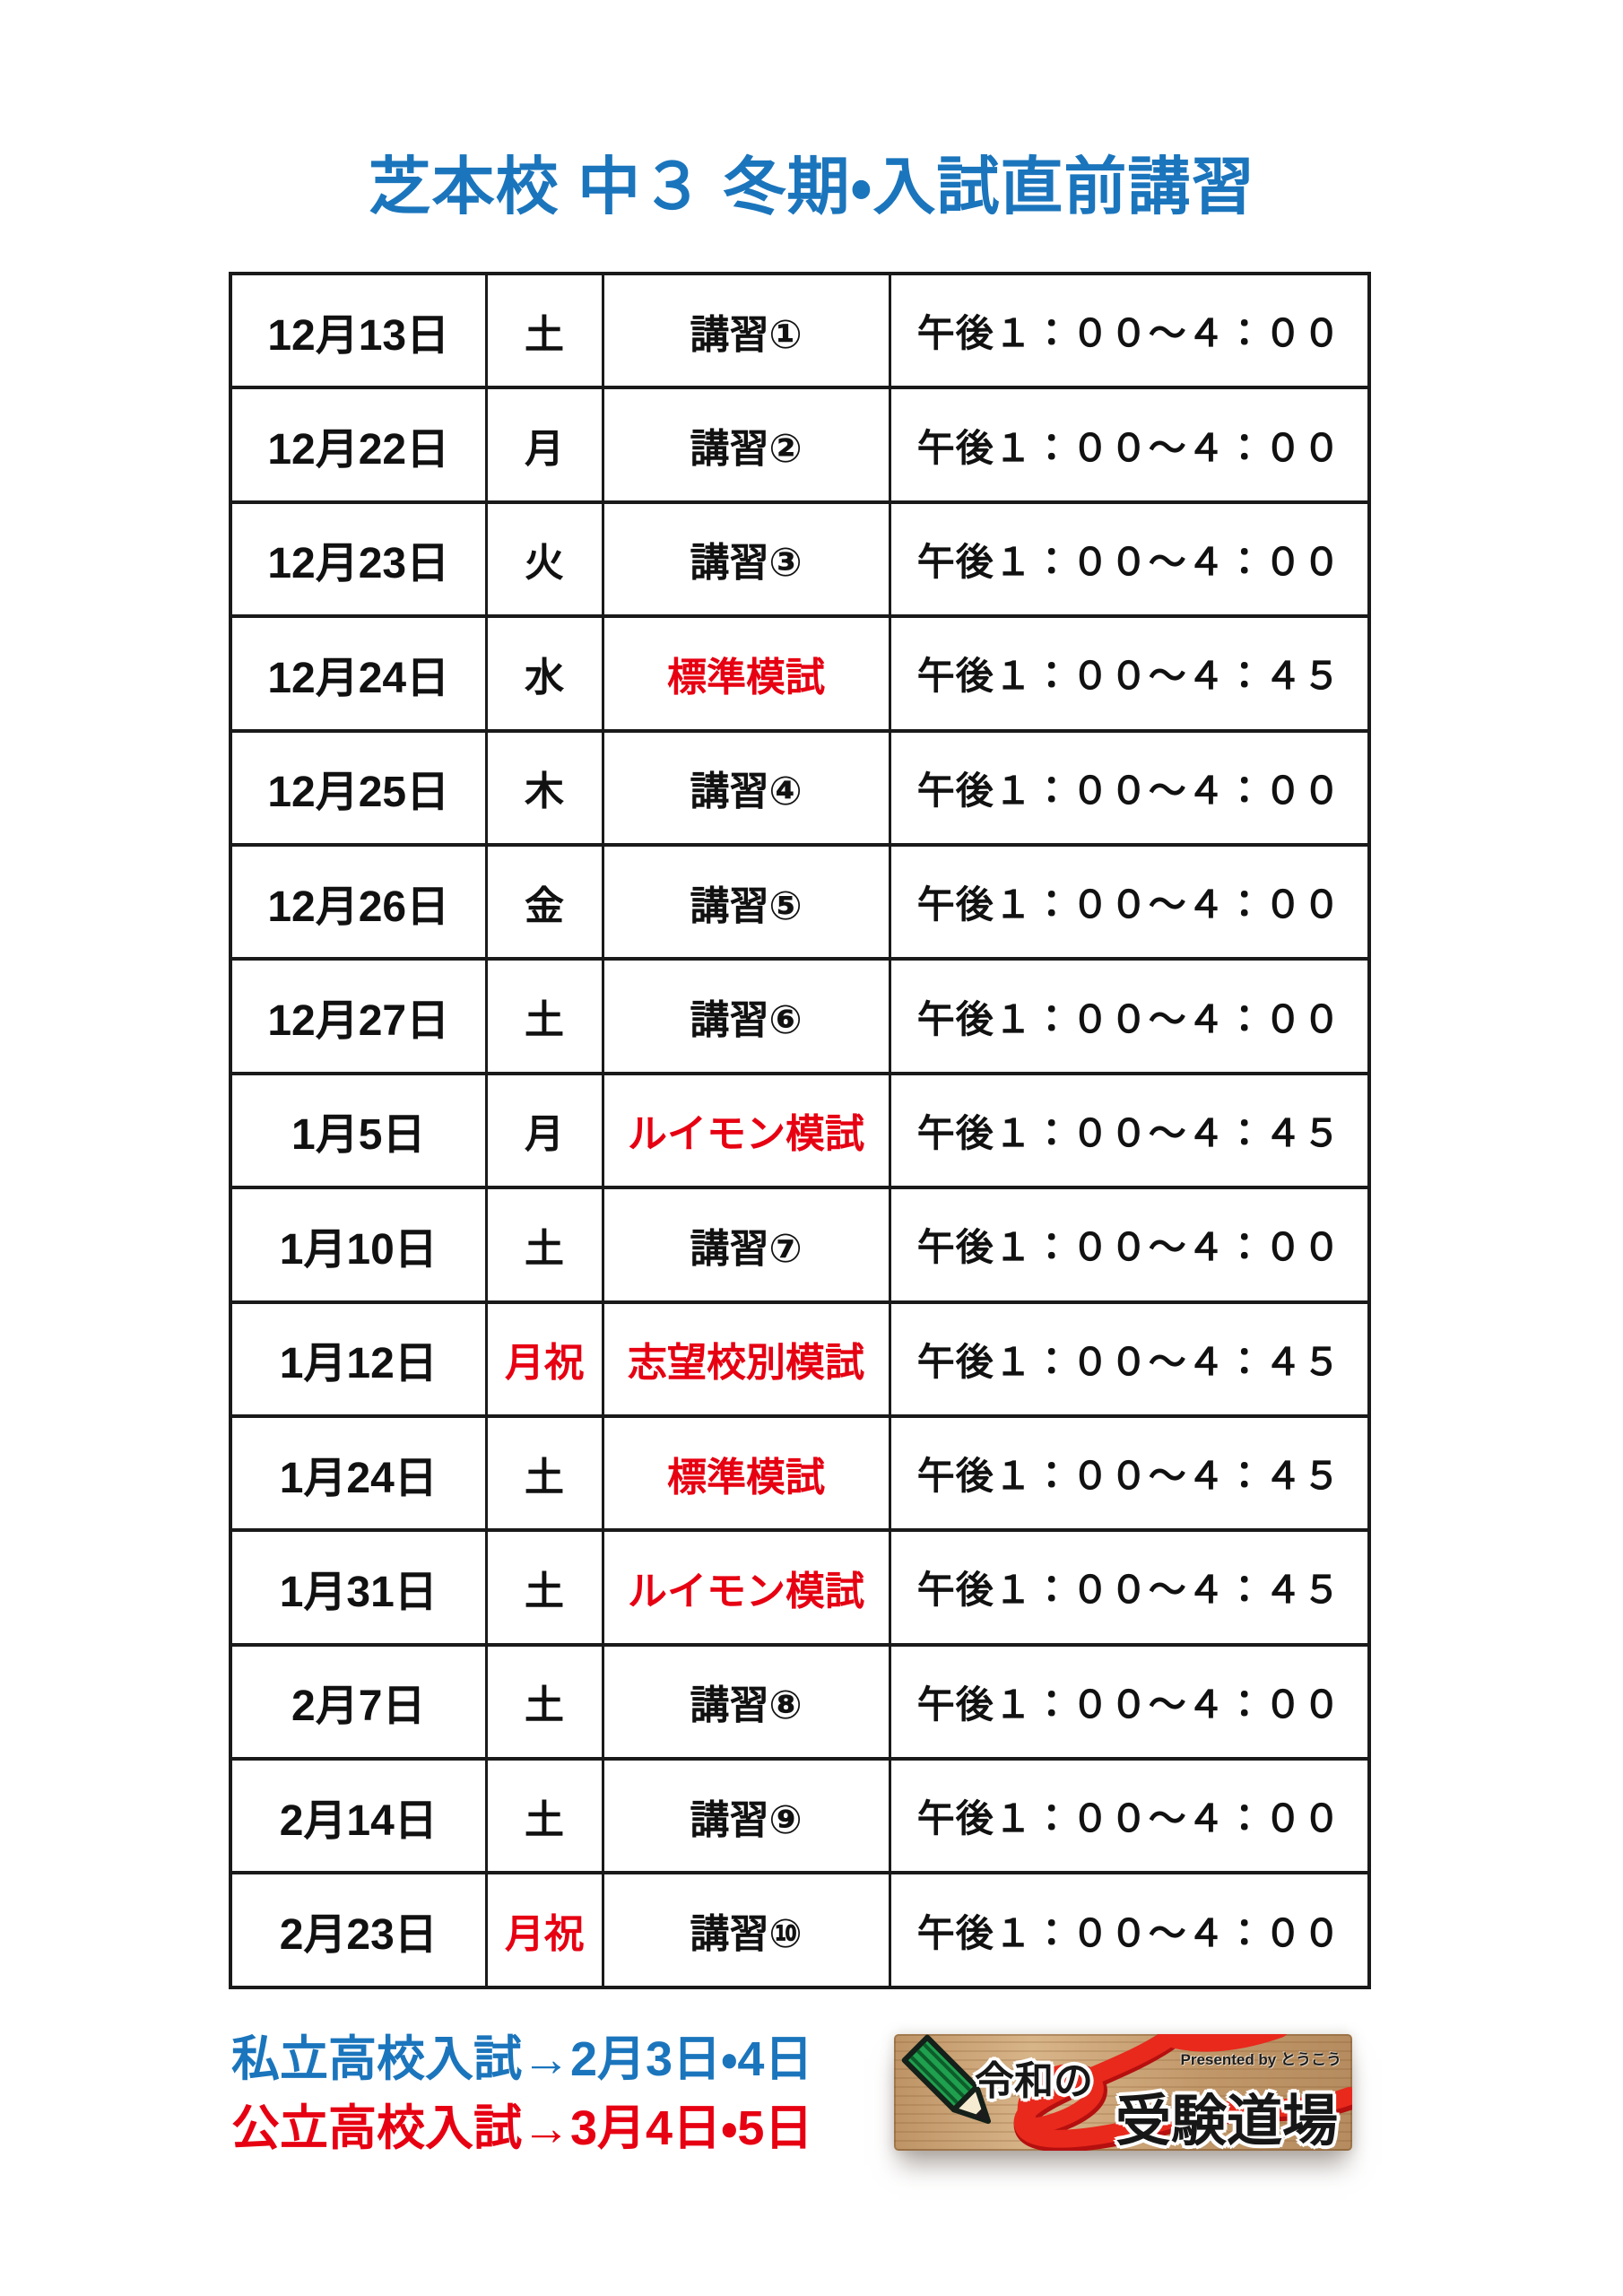 This screenshot has height=2296, width=1623. What do you see at coordinates (746, 1359) in the screenshot?
I see `cell-course: 志望校別模試` at bounding box center [746, 1359].